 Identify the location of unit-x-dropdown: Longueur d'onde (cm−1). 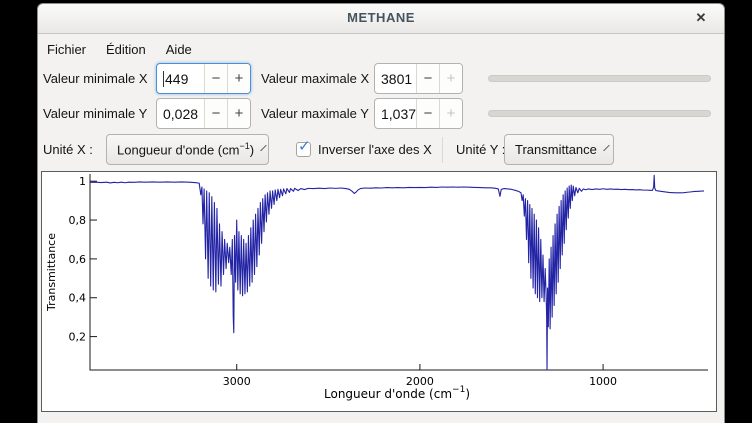
(187, 149).